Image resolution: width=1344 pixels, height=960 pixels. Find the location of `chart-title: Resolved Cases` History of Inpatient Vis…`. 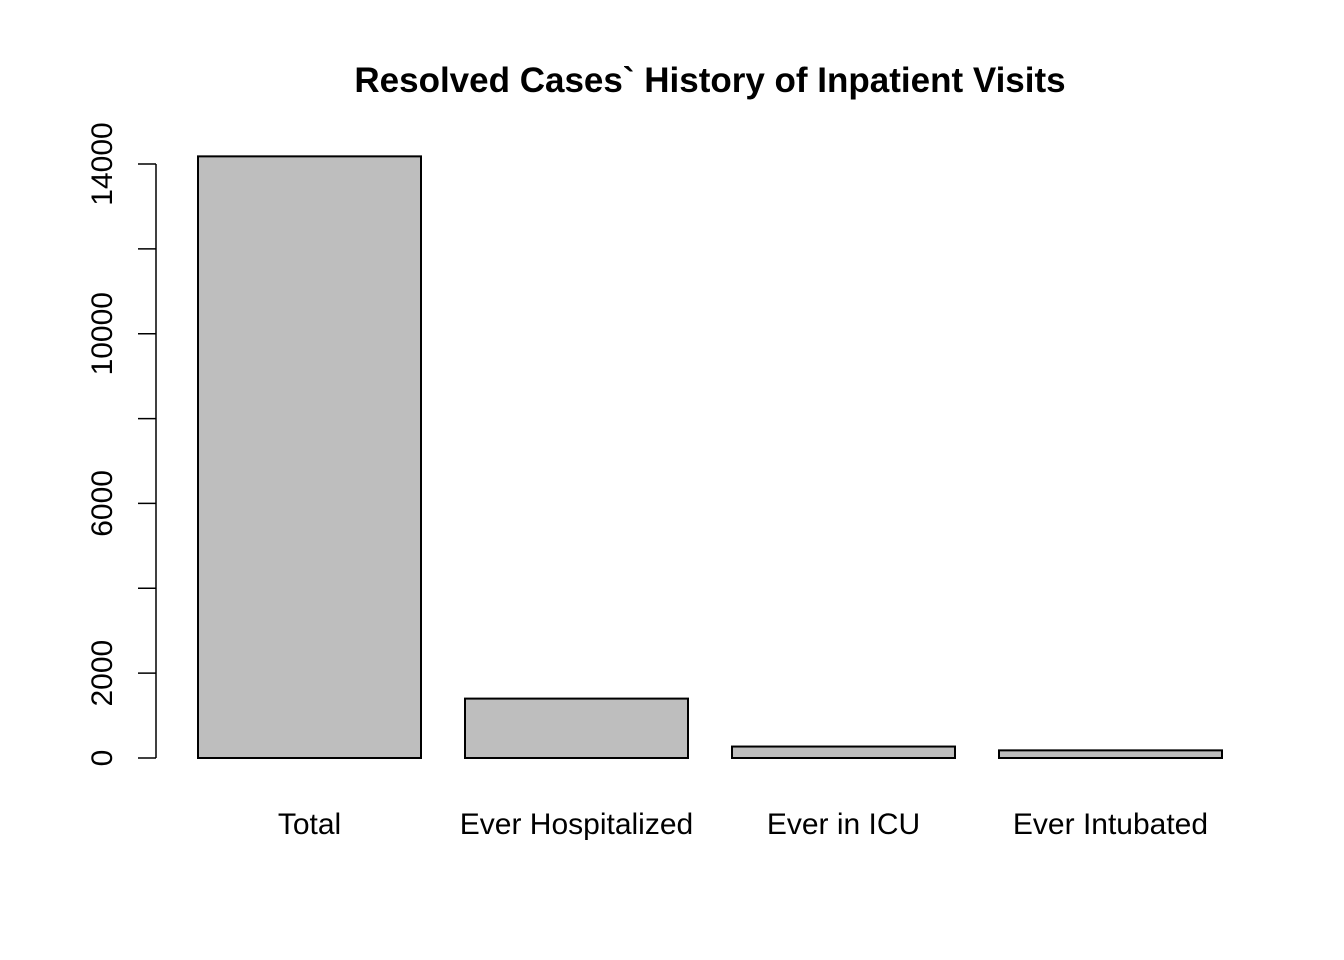

chart-title: Resolved Cases` History of Inpatient Vis… is located at coordinates (709, 80).